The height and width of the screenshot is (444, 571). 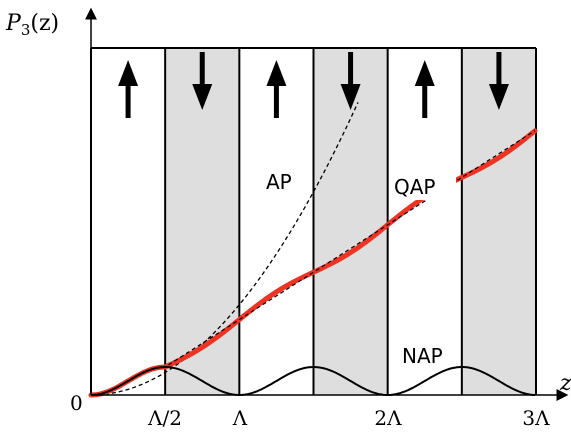 What do you see at coordinates (32, 25) in the screenshot?
I see `y-axis-label: P3(z)` at bounding box center [32, 25].